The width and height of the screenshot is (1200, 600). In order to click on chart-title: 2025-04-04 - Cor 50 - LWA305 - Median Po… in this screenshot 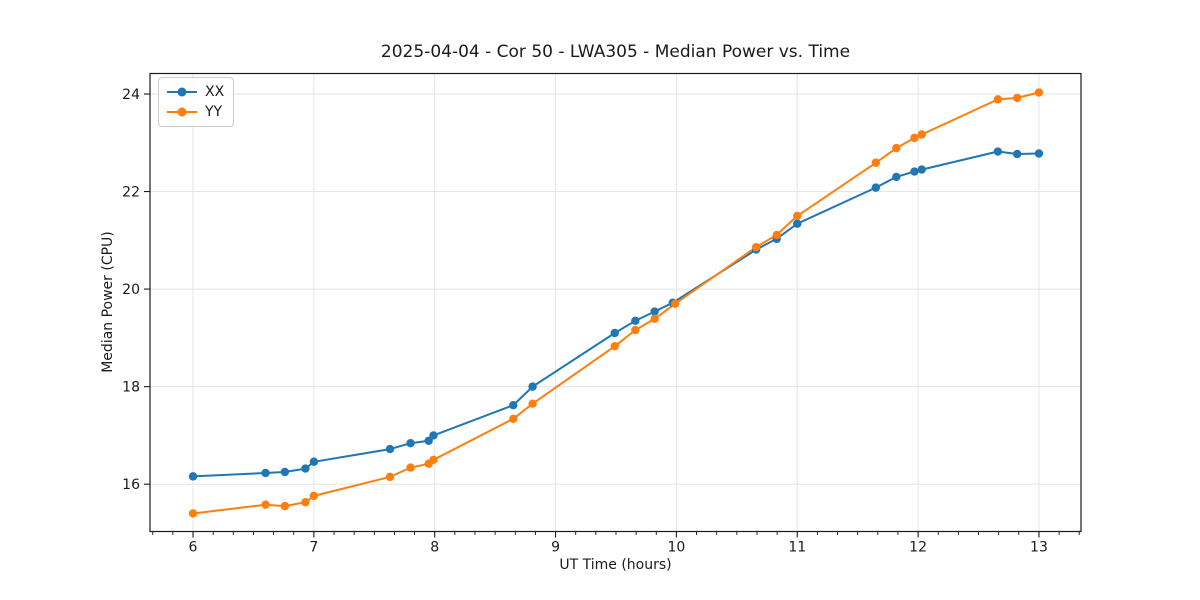, I will do `click(615, 52)`.